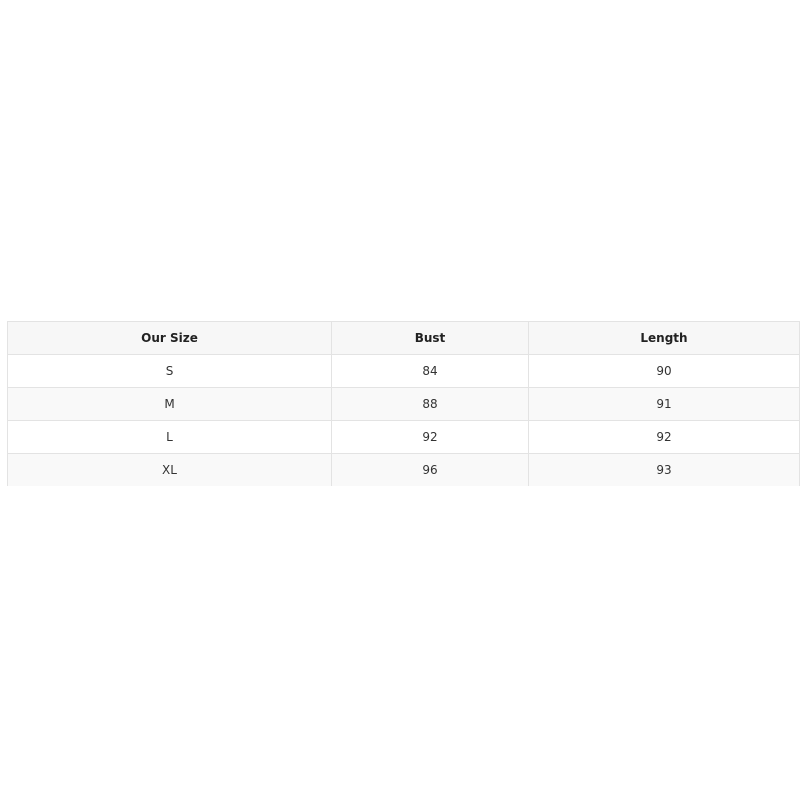  What do you see at coordinates (430, 338) in the screenshot?
I see `header-bust: Bust` at bounding box center [430, 338].